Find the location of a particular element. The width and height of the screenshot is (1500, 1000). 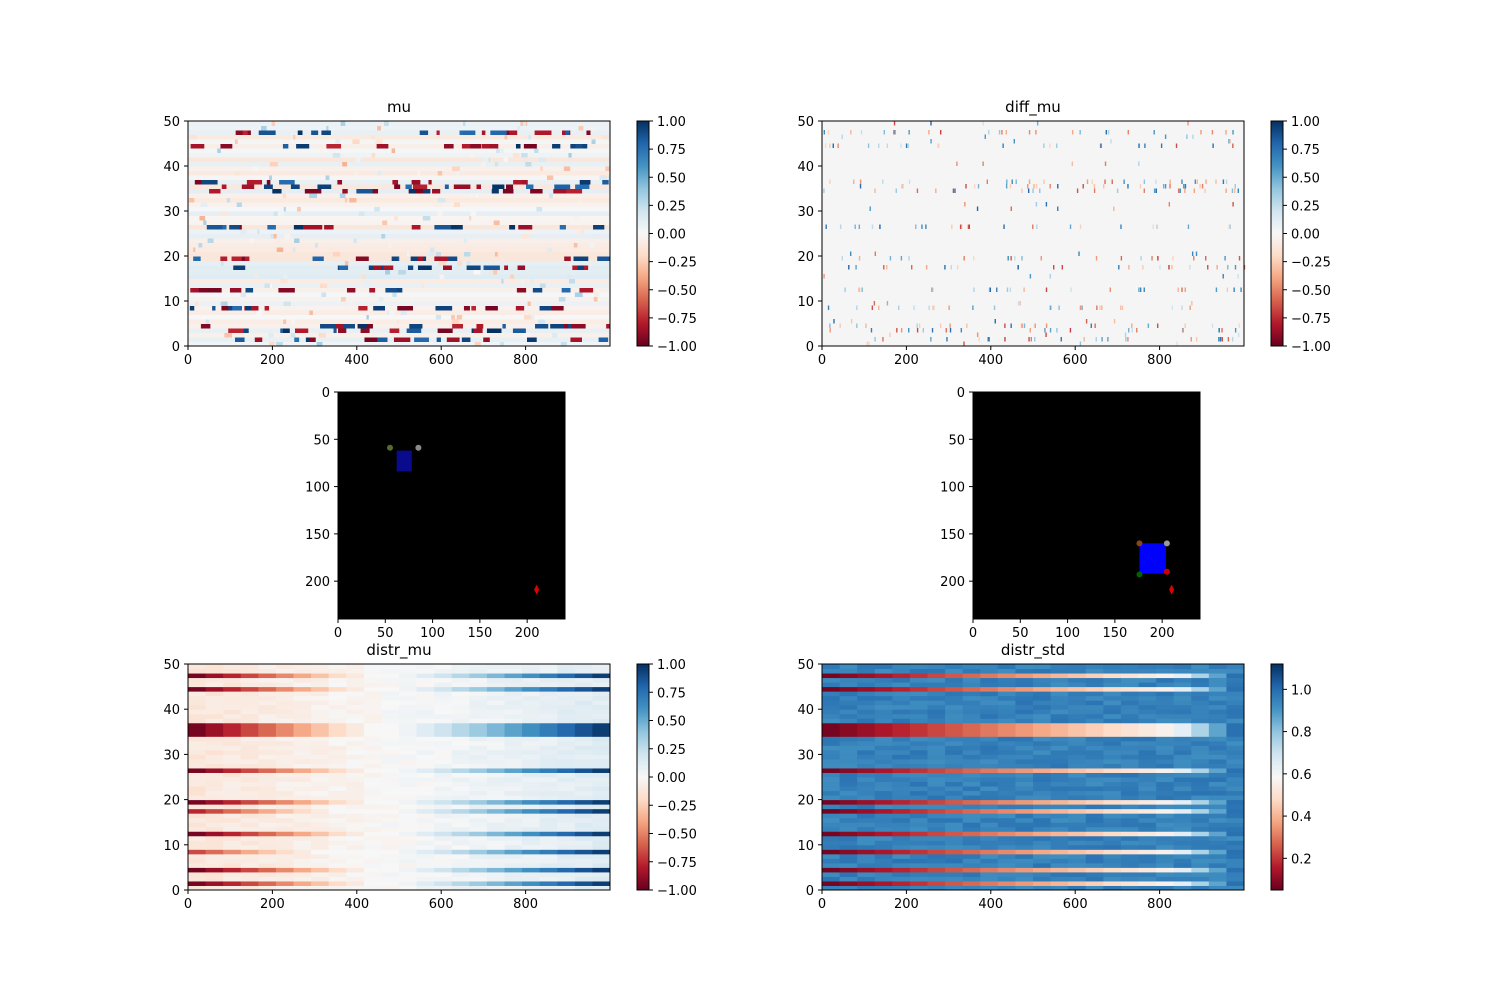

x-tick-label: 150 is located at coordinates (1114, 633).